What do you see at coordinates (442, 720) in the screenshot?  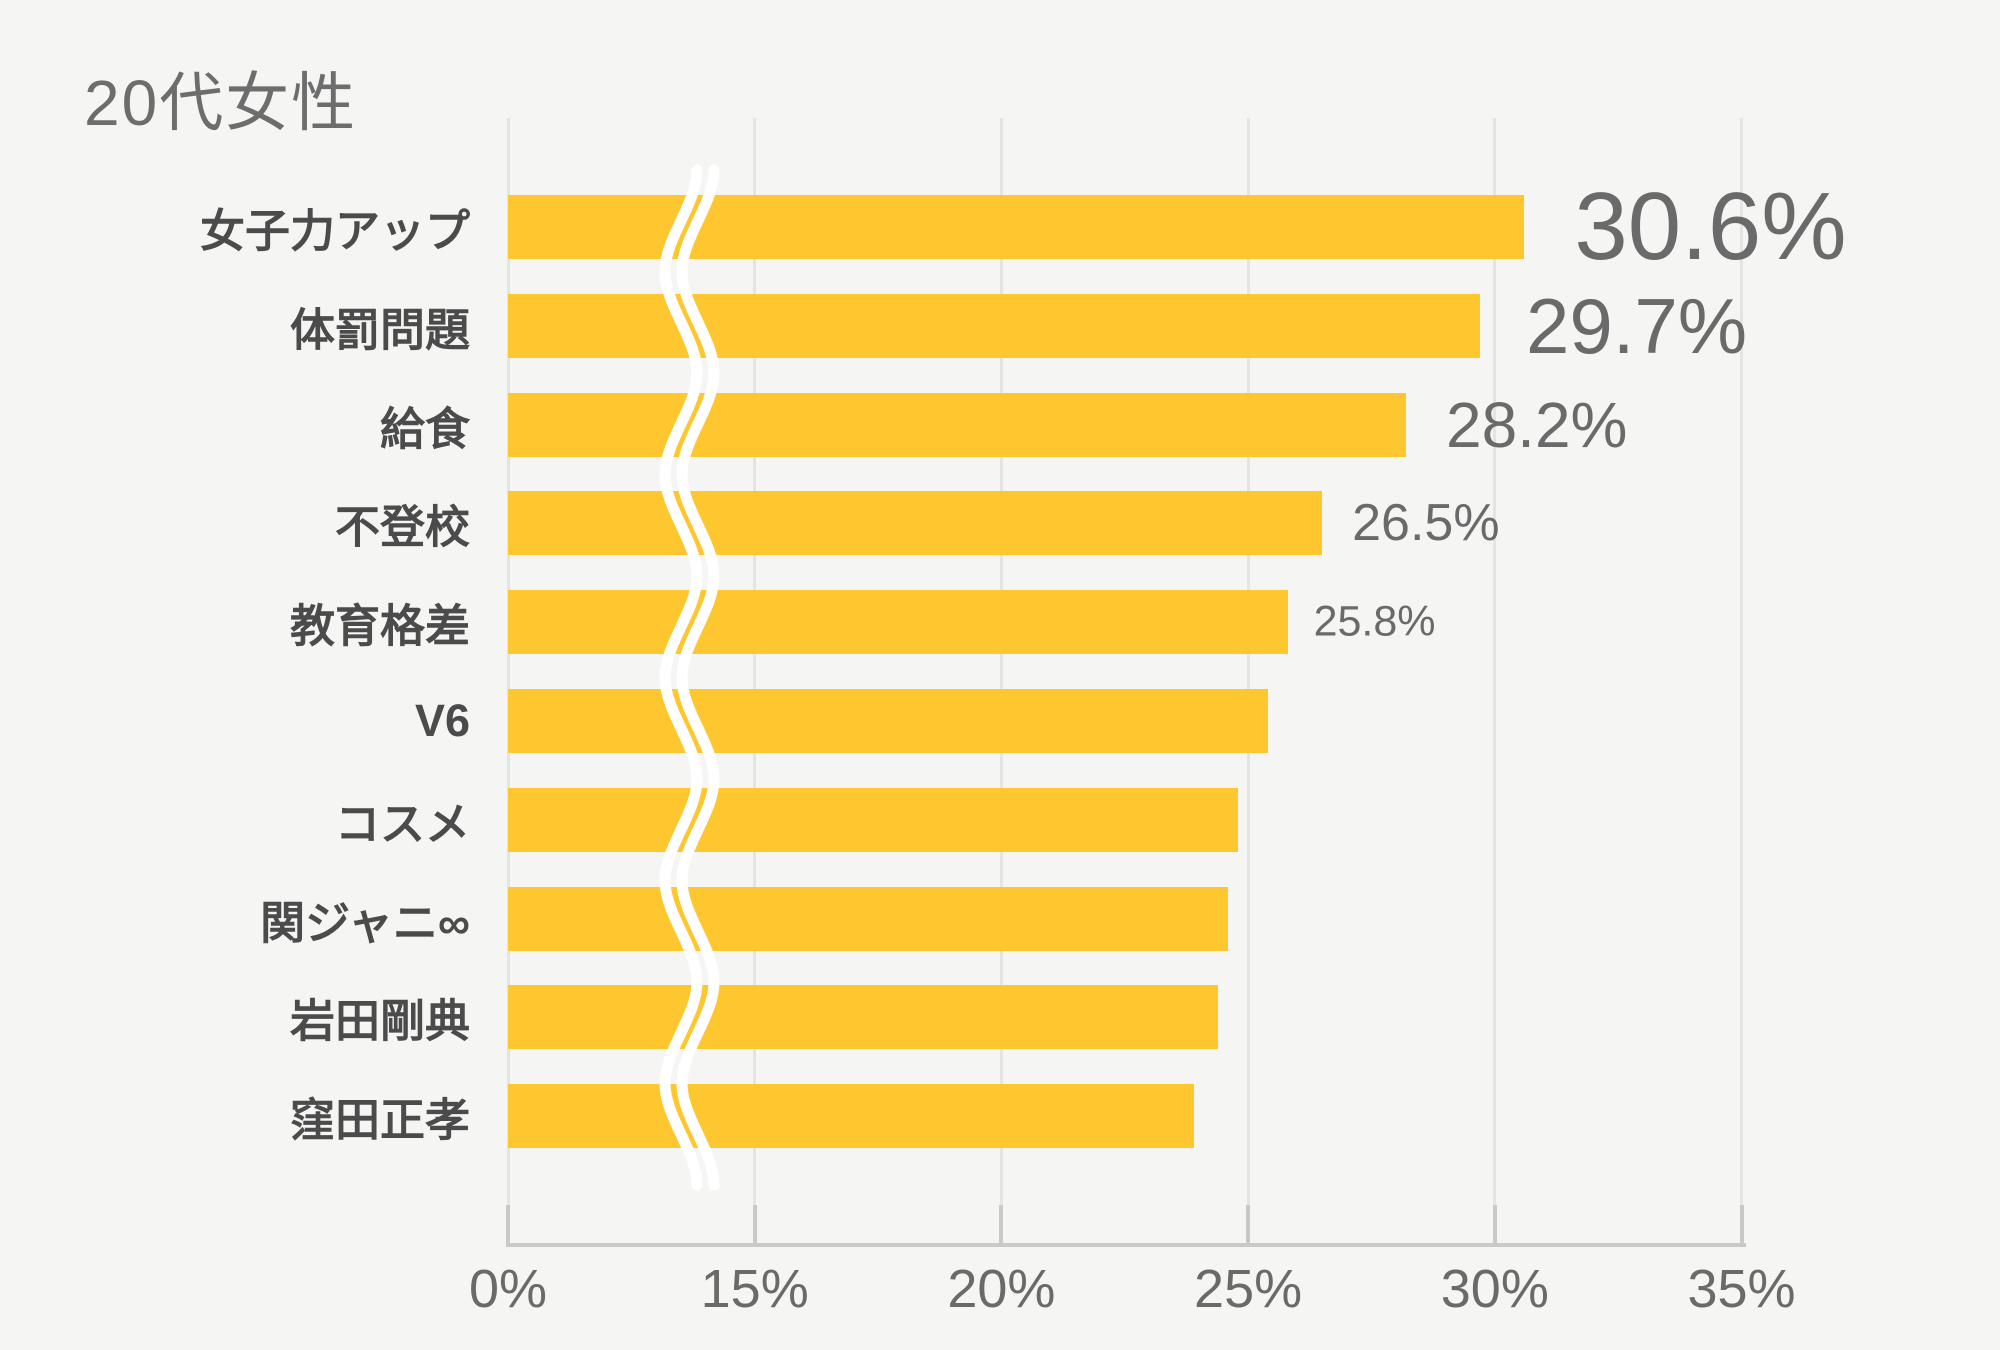 I see `category-label: V6` at bounding box center [442, 720].